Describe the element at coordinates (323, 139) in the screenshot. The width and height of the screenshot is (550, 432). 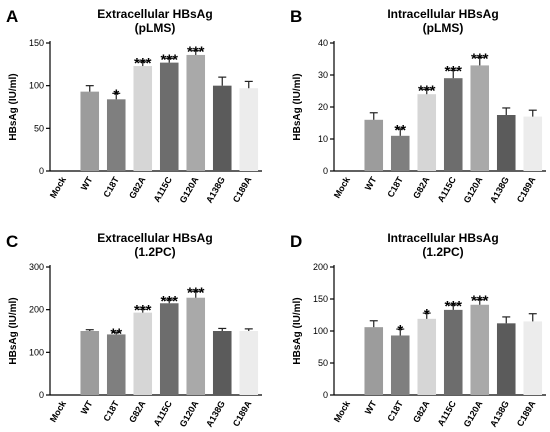
I see `y-tick-label: 10` at that location.